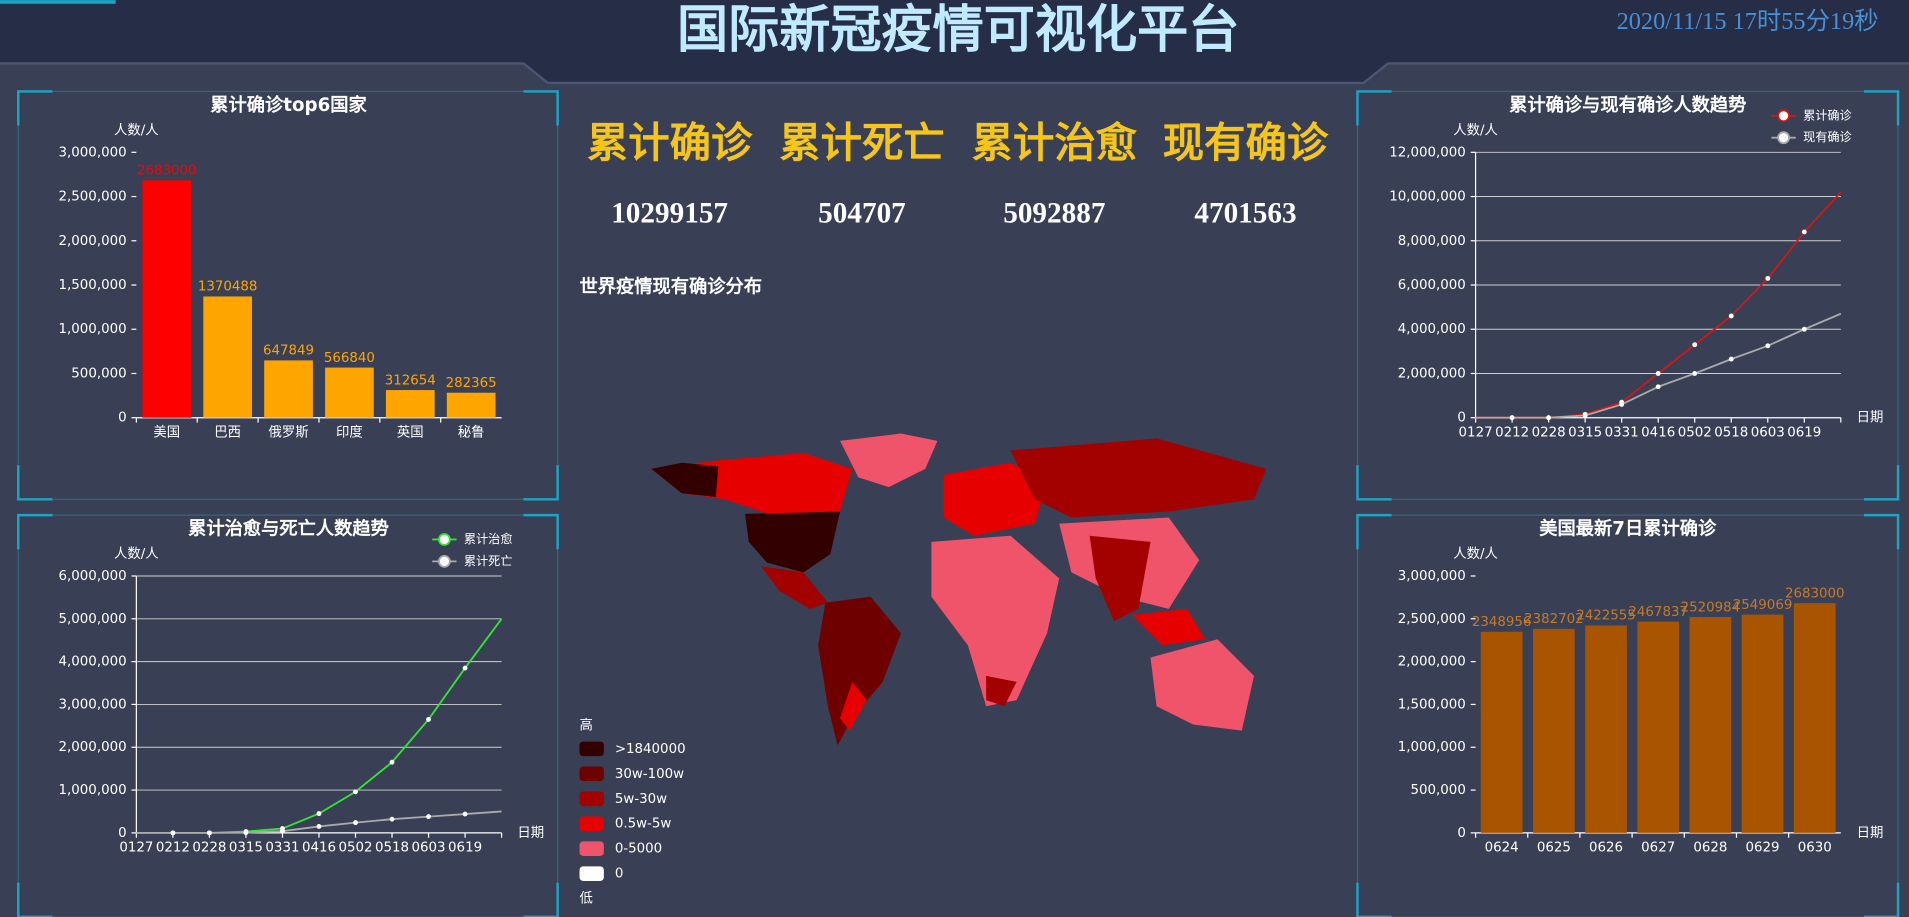 This screenshot has width=1909, height=917. What do you see at coordinates (167, 171) in the screenshot?
I see `bar-value-label: 2683000` at bounding box center [167, 171].